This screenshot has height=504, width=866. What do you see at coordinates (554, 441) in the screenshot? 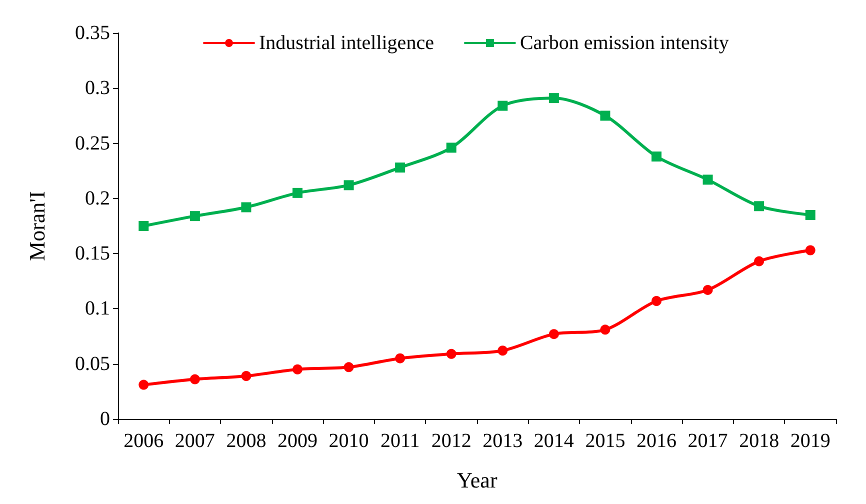
I see `x-tick-label: 2014` at bounding box center [554, 441].